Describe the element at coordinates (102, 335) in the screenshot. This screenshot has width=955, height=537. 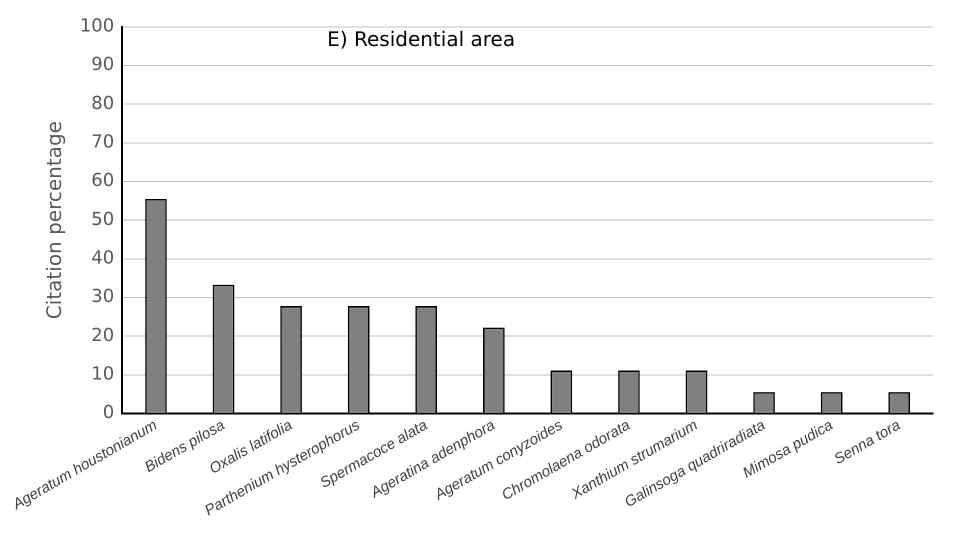
I see `y-tick-label: 20` at that location.